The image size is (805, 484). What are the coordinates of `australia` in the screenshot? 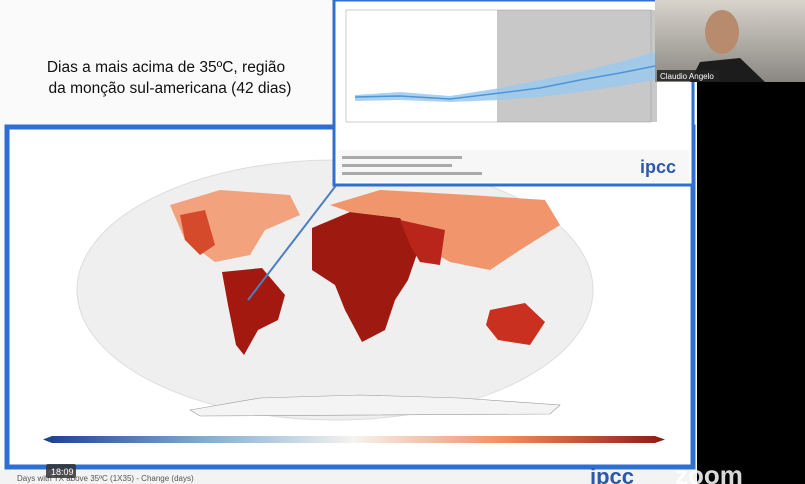 It's located at (515, 324).